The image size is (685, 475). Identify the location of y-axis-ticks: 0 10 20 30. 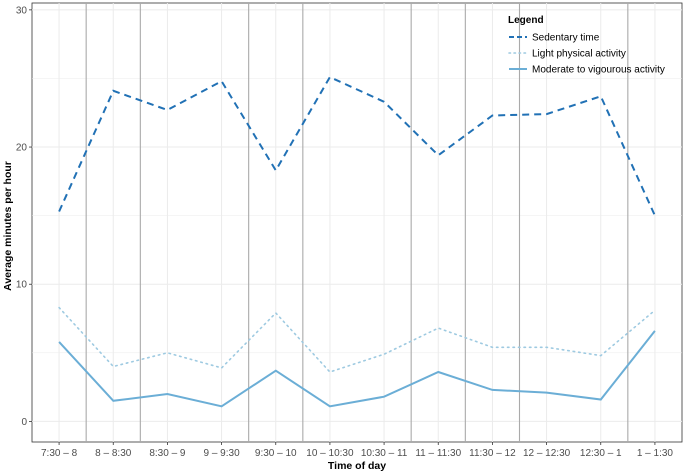
(24, 216).